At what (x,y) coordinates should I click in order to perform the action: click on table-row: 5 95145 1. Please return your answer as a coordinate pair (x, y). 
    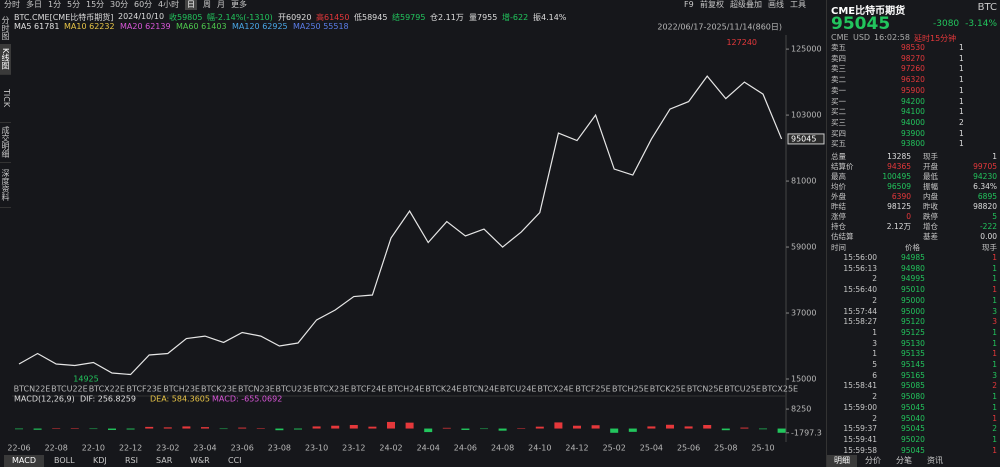
    Looking at the image, I should click on (914, 365).